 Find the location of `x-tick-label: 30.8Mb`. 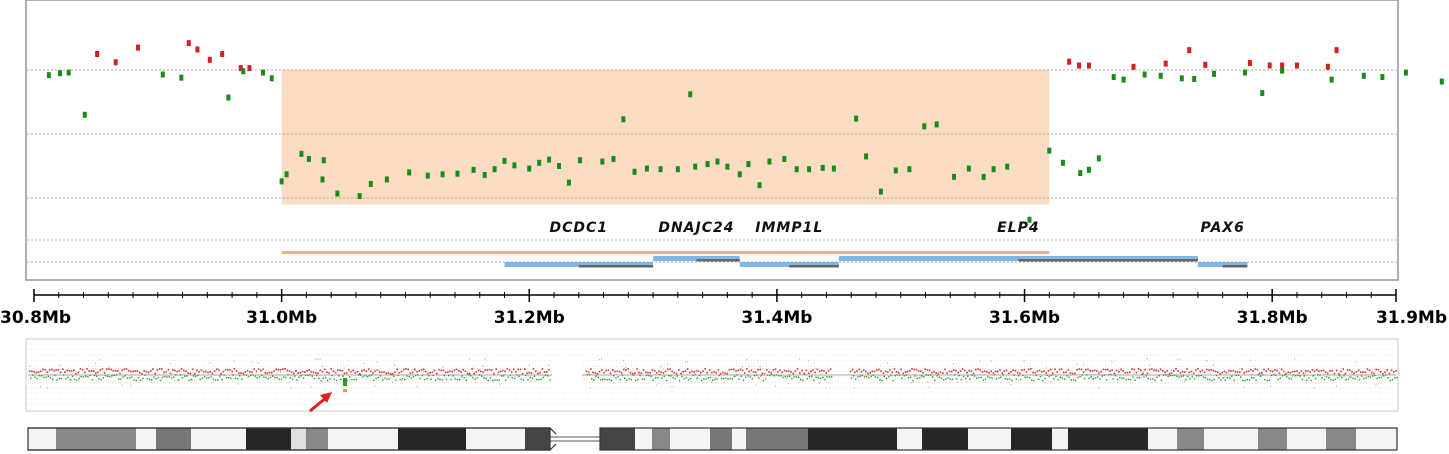

x-tick-label: 30.8Mb is located at coordinates (35, 318).